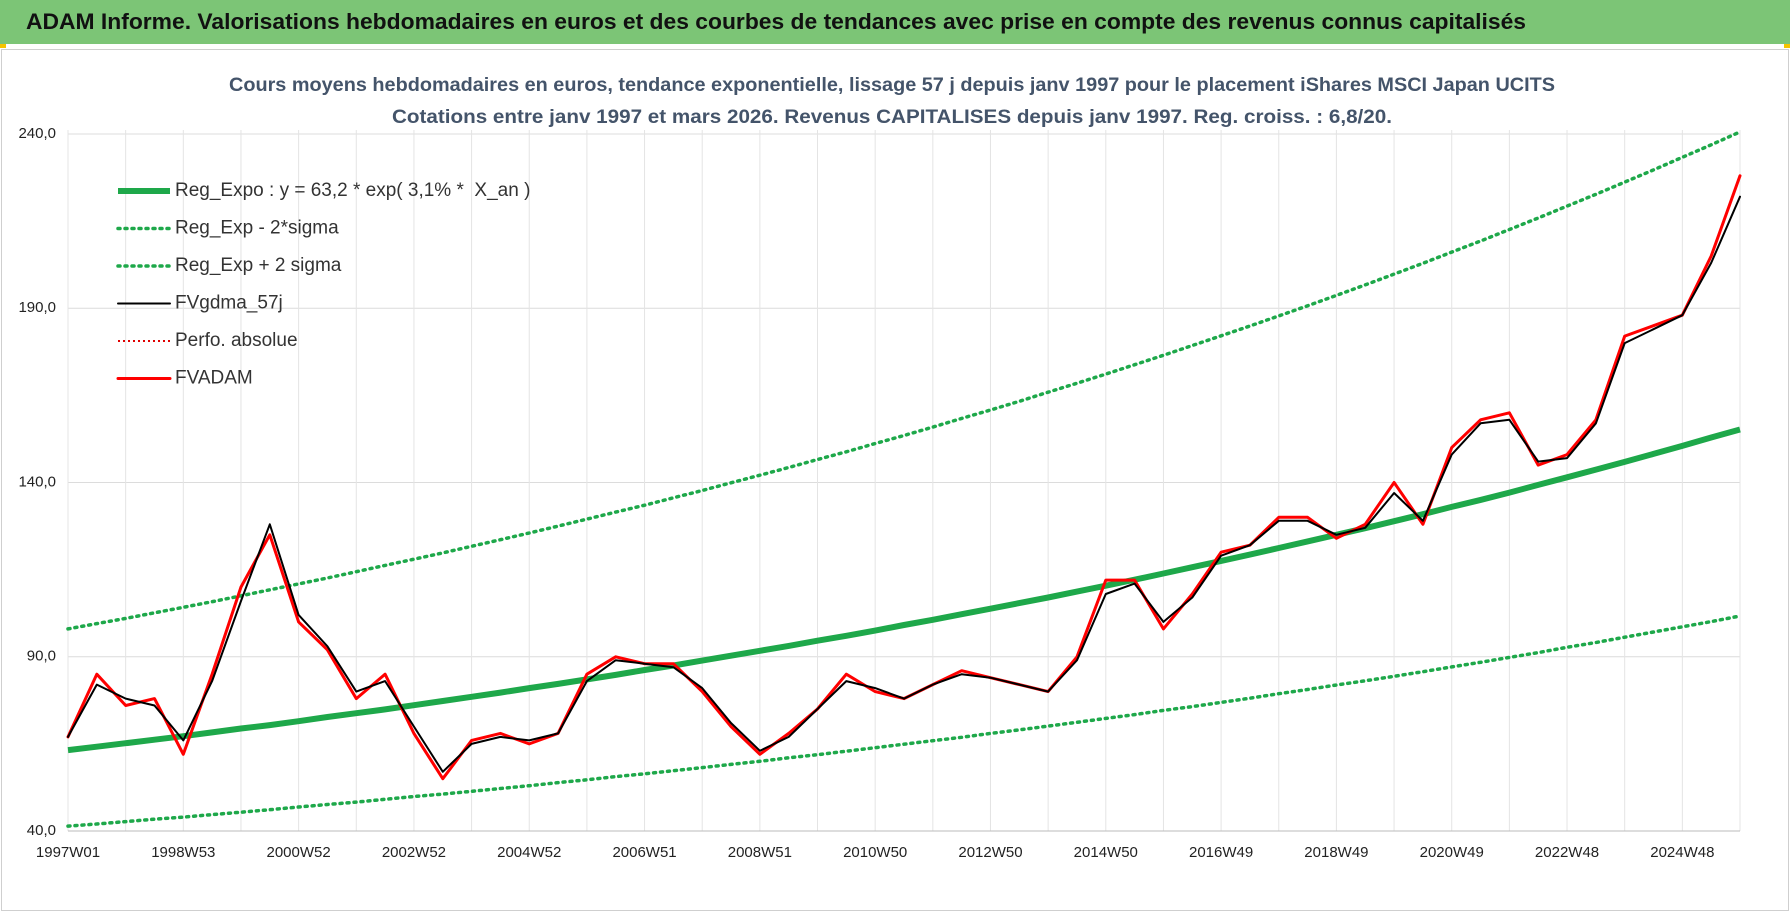 The width and height of the screenshot is (1790, 912). I want to click on legend-label: Reg_Exp + 2 sigma, so click(258, 265).